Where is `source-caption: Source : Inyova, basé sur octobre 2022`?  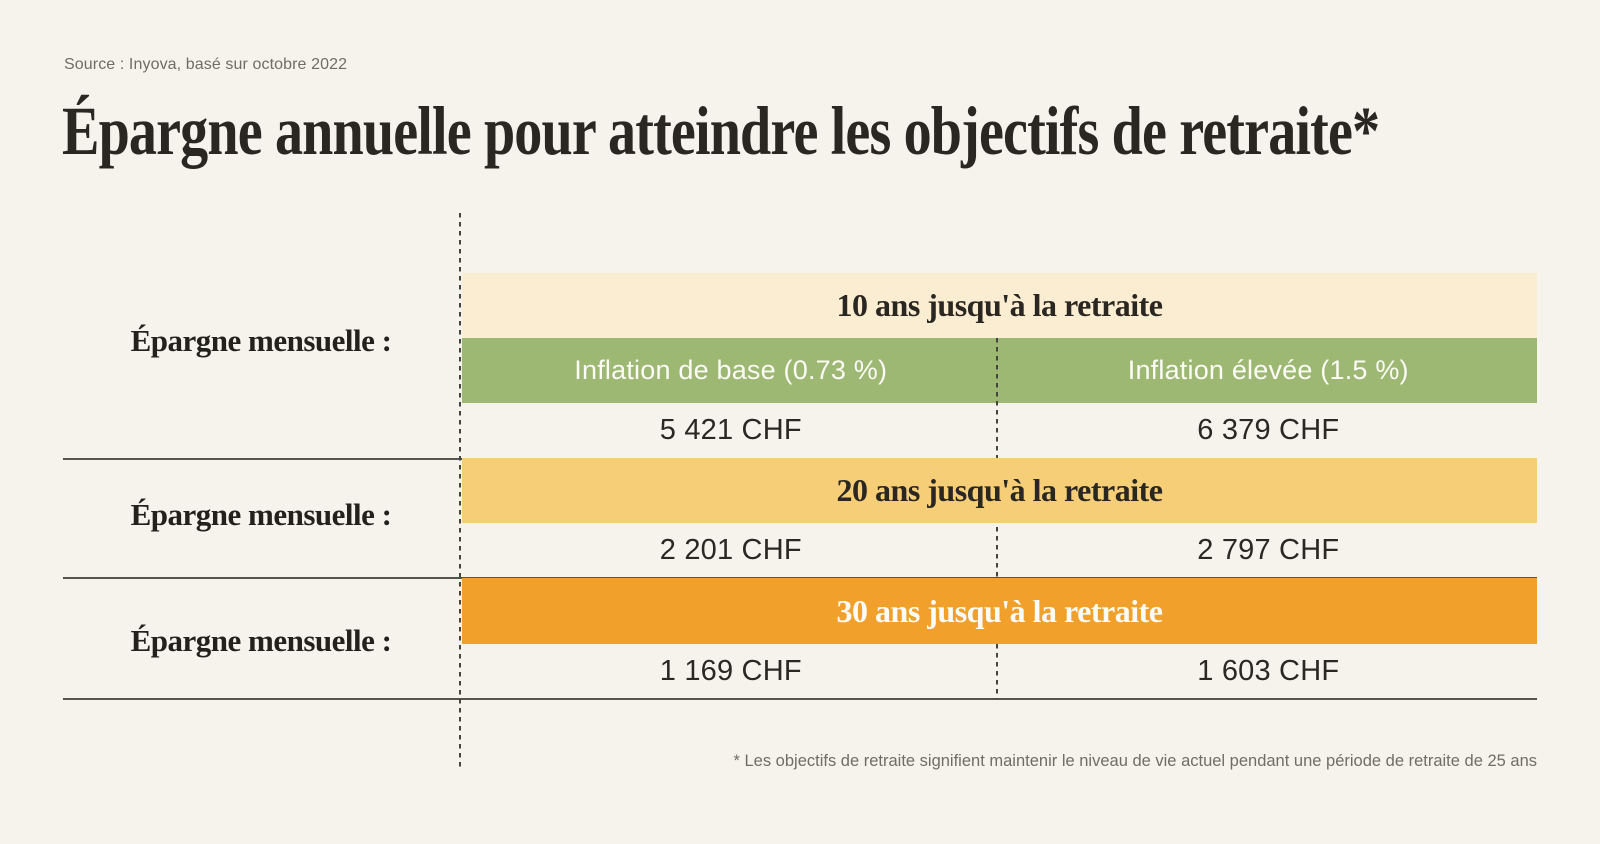
source-caption: Source : Inyova, basé sur octobre 2022 is located at coordinates (206, 64).